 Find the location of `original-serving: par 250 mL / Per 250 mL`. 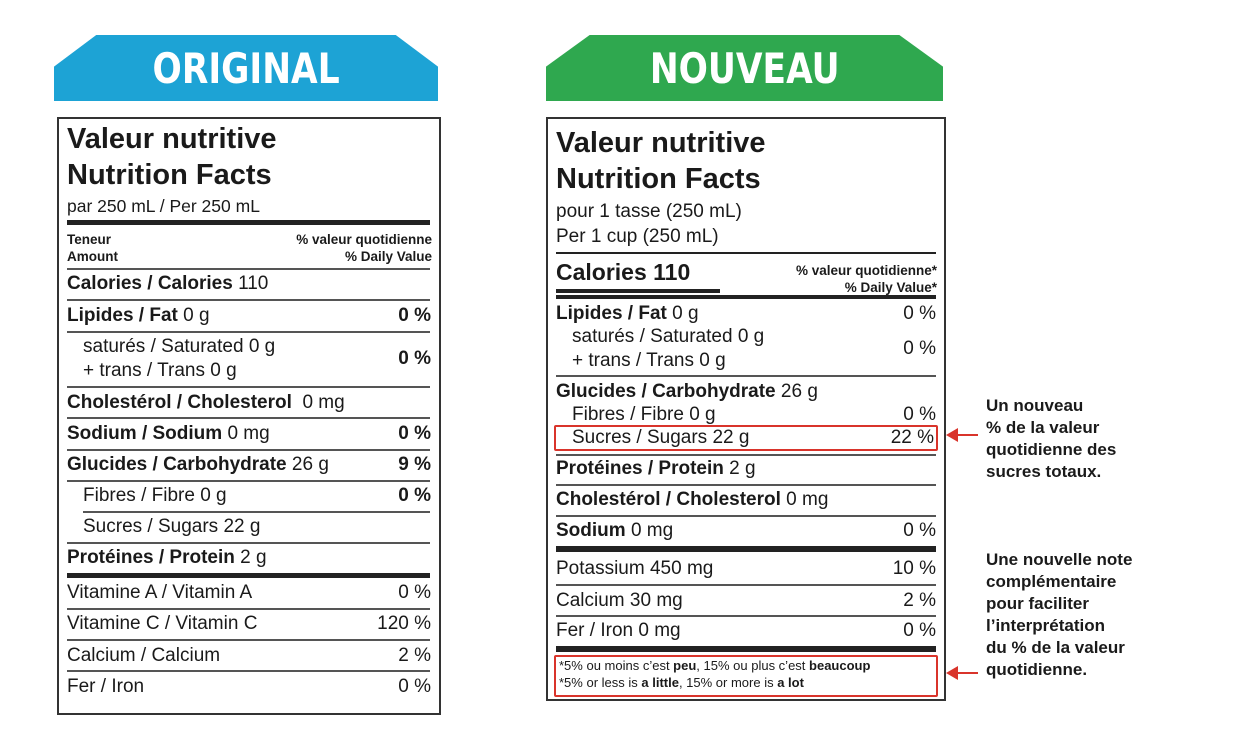

original-serving: par 250 mL / Per 250 mL is located at coordinates (163, 206).